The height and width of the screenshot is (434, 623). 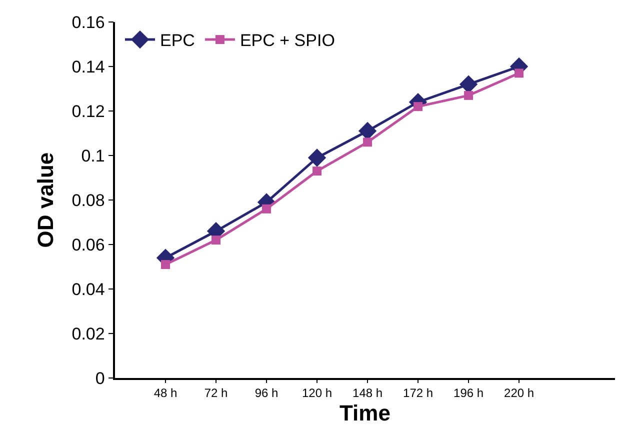 I want to click on y-tick-label: 0.06, so click(x=88, y=244).